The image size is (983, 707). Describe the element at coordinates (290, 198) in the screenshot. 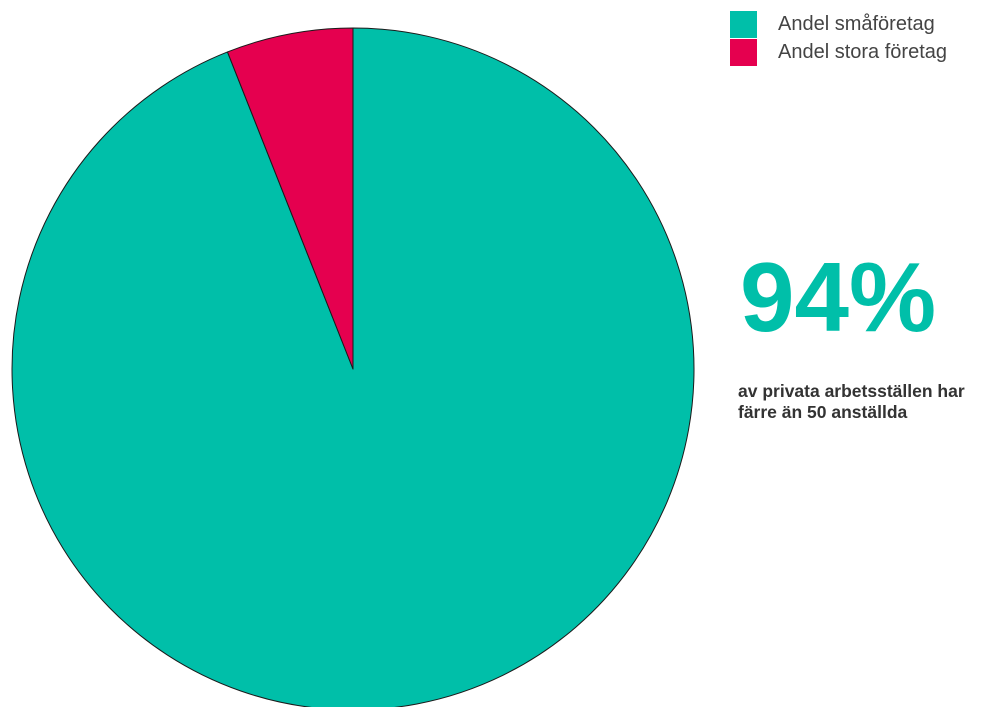

I see `pie-slice-large-companies` at that location.